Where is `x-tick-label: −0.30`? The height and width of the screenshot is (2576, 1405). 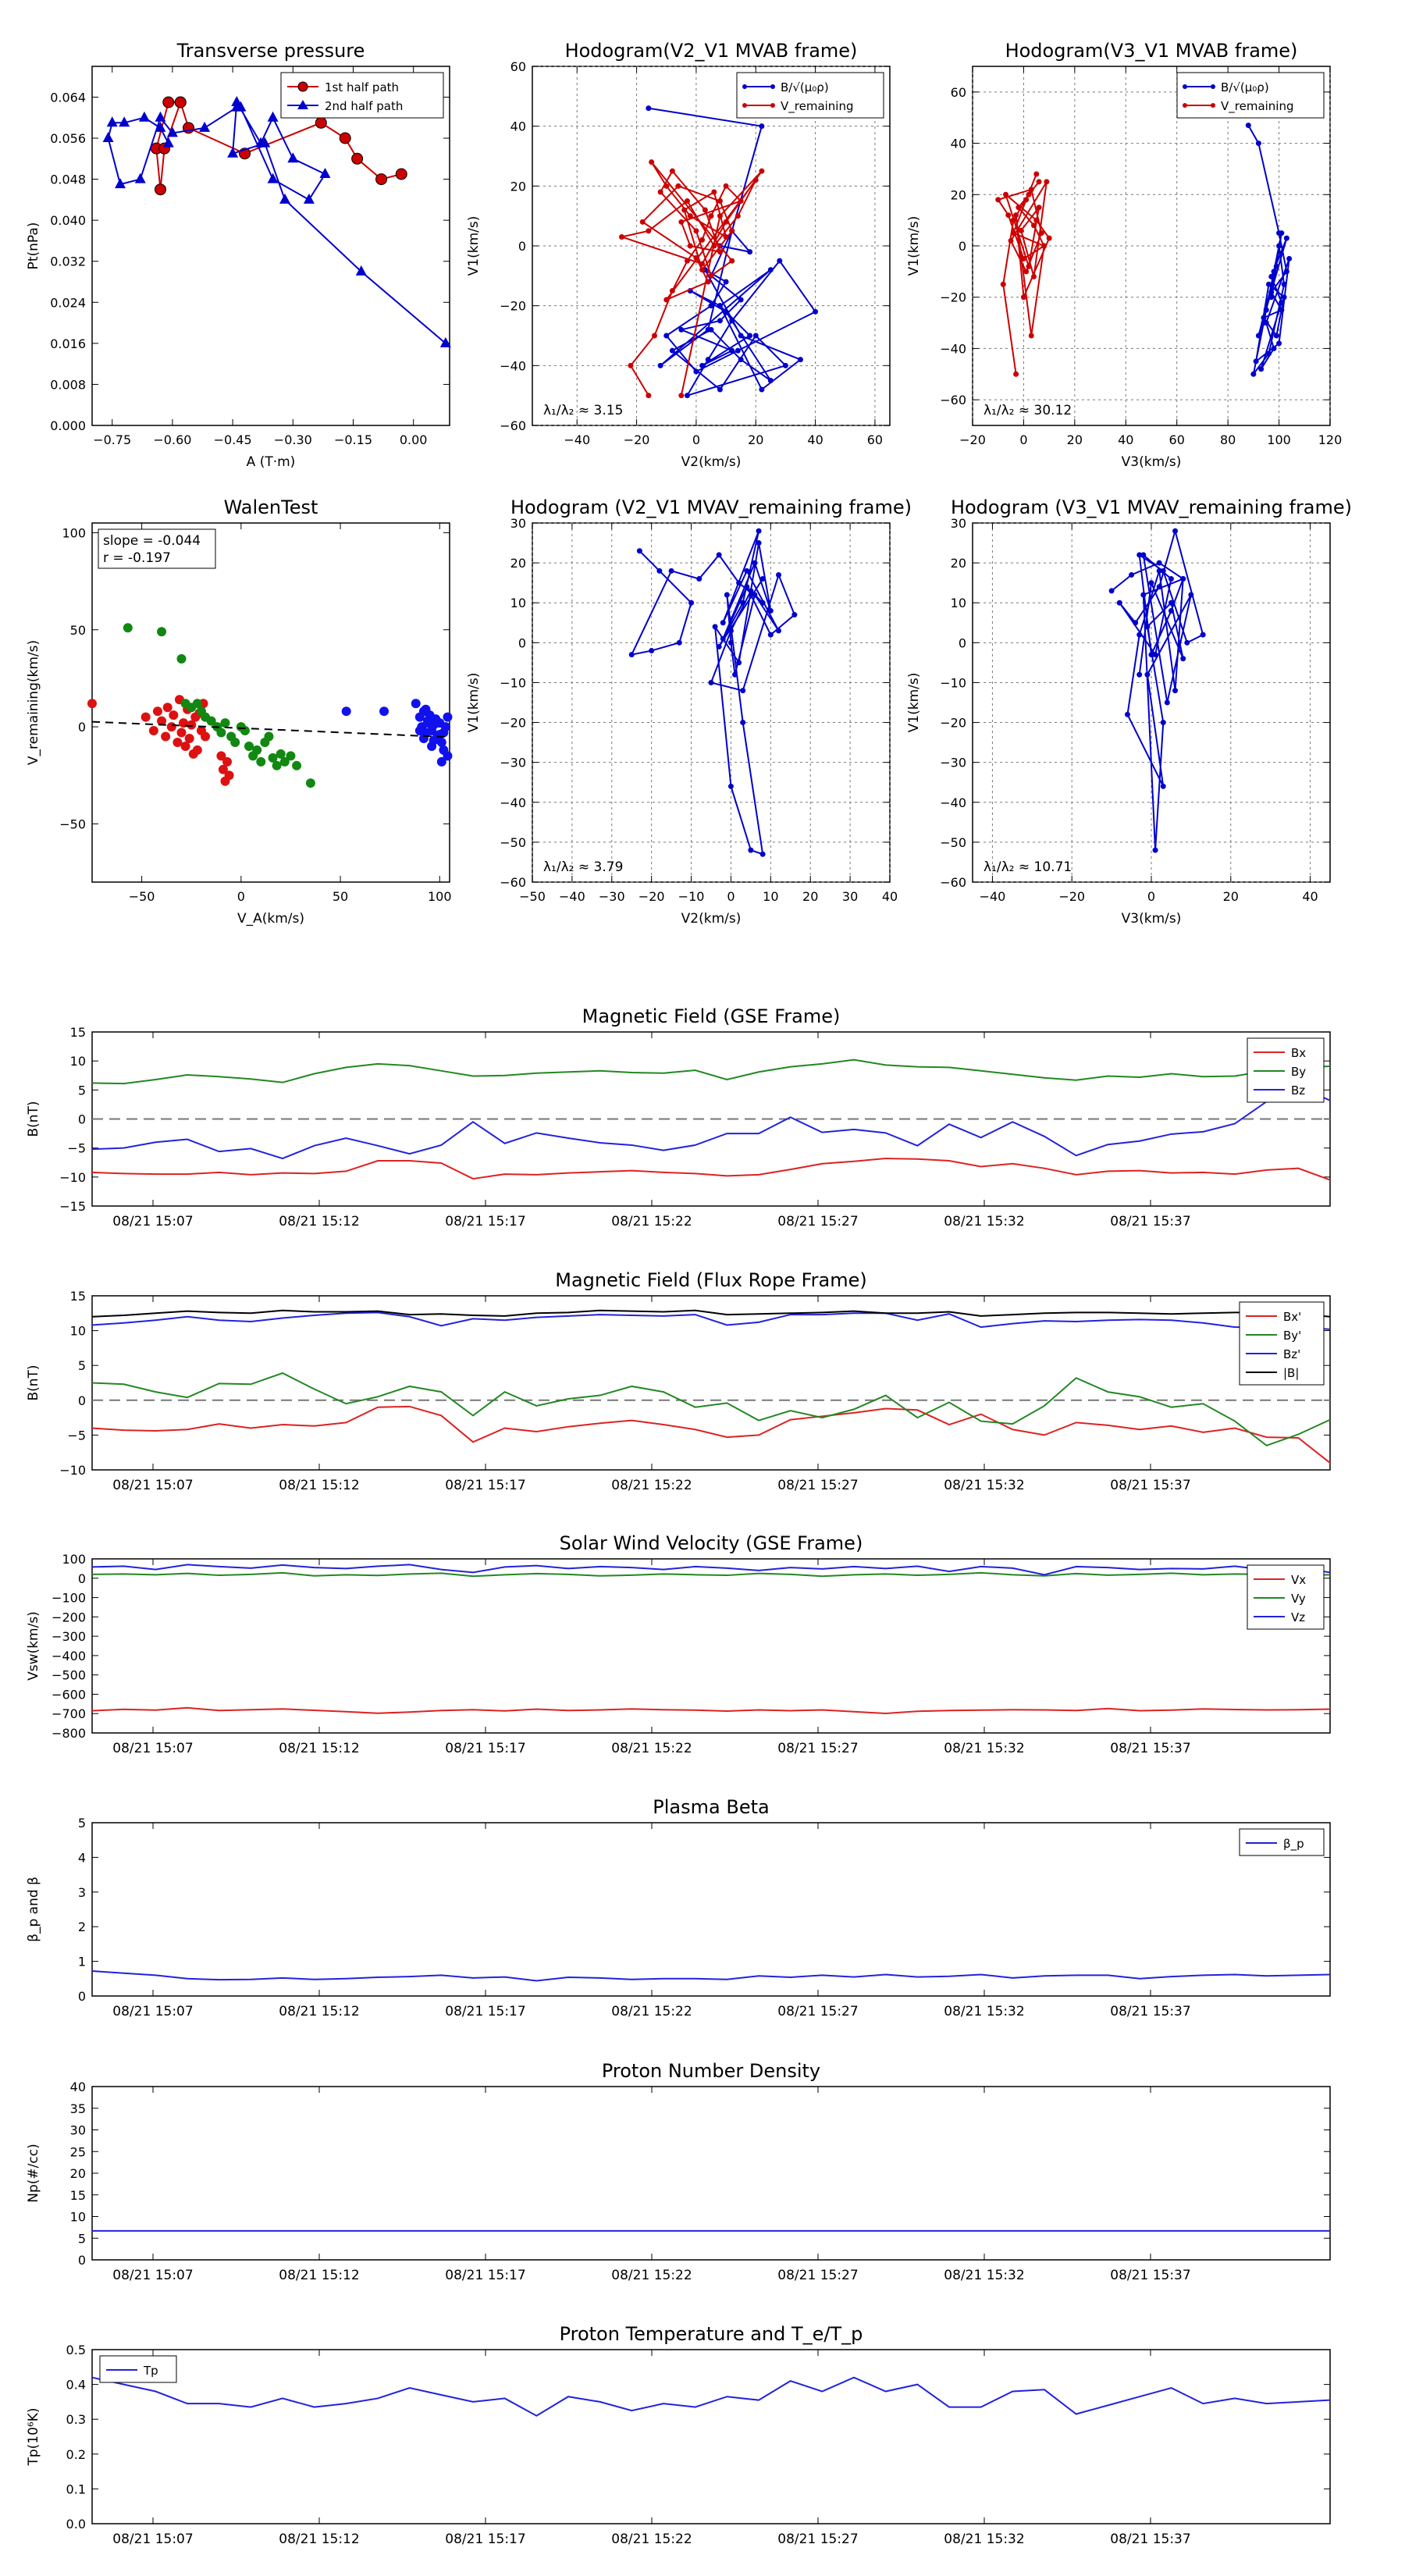
x-tick-label: −0.30 is located at coordinates (293, 439).